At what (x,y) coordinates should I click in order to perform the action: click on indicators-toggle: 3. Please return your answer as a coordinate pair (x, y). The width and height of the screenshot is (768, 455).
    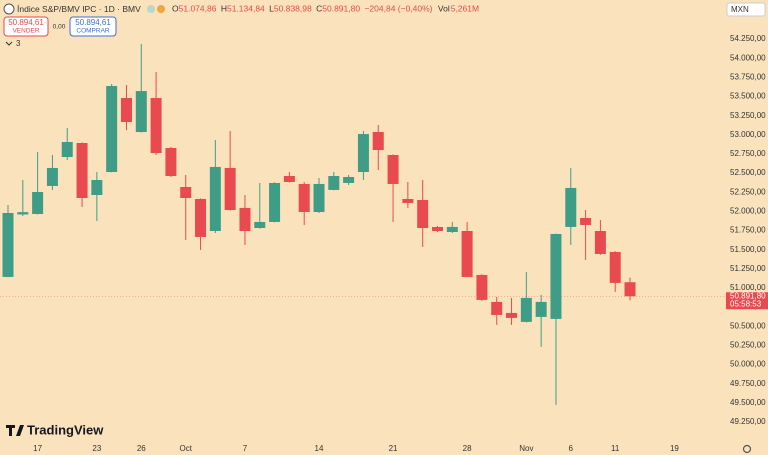
    Looking at the image, I should click on (18, 43).